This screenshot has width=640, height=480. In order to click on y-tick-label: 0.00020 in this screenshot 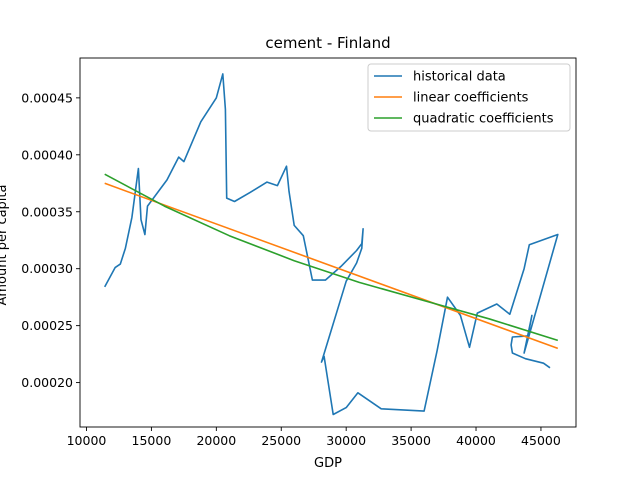, I will do `click(47, 382)`.